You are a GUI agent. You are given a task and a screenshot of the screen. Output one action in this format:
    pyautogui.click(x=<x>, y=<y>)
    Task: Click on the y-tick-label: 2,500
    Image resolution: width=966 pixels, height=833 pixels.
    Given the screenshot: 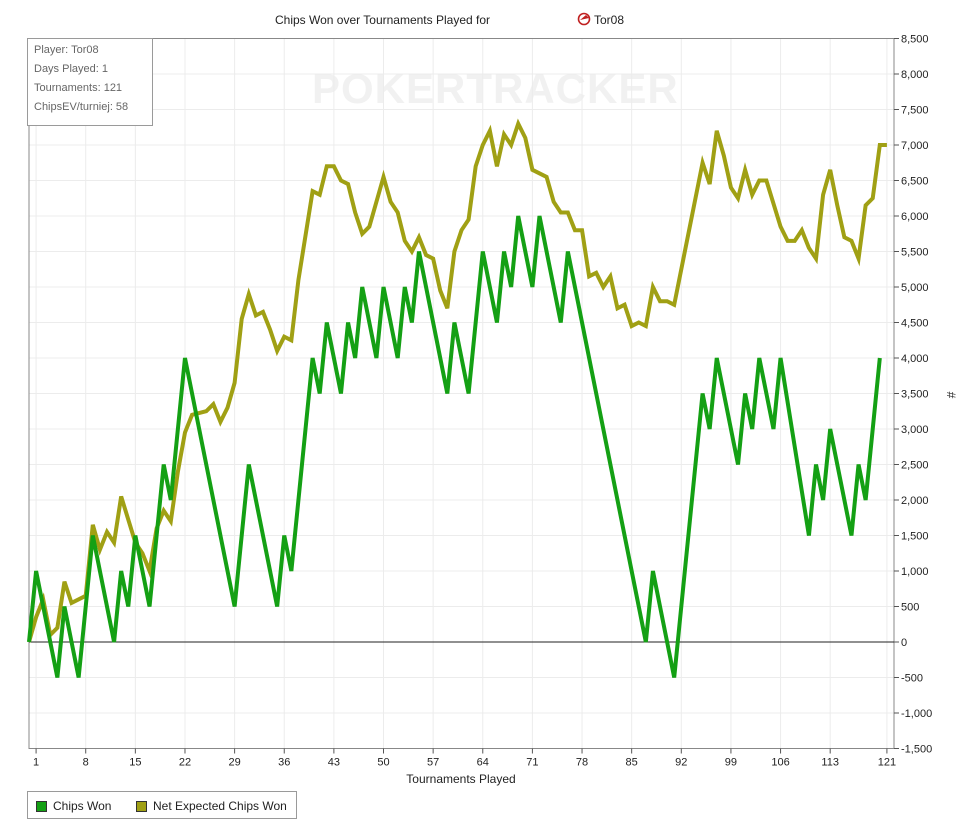 What is the action you would take?
    pyautogui.click(x=915, y=466)
    